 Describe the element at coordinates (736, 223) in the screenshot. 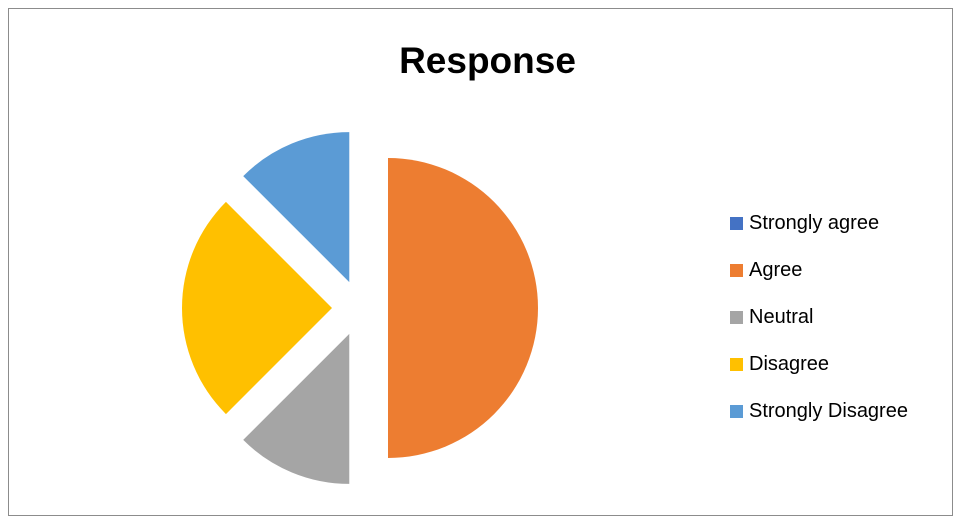

I see `legend-swatch-strongly-agree` at that location.